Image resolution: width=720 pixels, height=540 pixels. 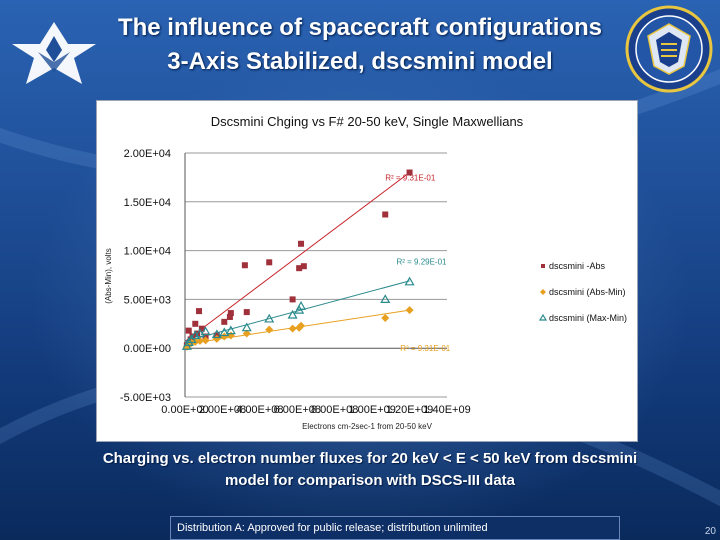 I want to click on y-tick-label: 0.00E+00, so click(x=147, y=349).